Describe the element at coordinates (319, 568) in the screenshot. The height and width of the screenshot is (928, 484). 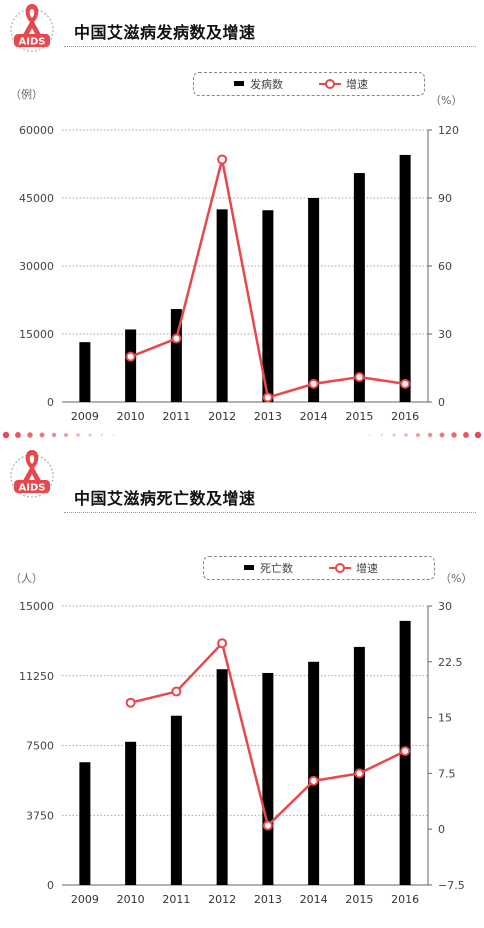
I see `legend: 死亡数 增速` at that location.